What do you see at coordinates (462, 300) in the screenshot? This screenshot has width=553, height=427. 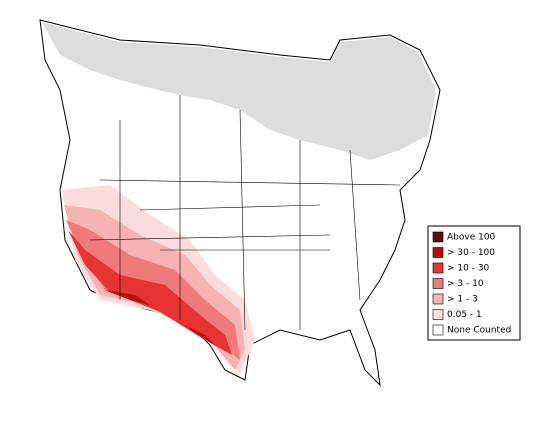 I see `legend-label: > 1 - 3` at bounding box center [462, 300].